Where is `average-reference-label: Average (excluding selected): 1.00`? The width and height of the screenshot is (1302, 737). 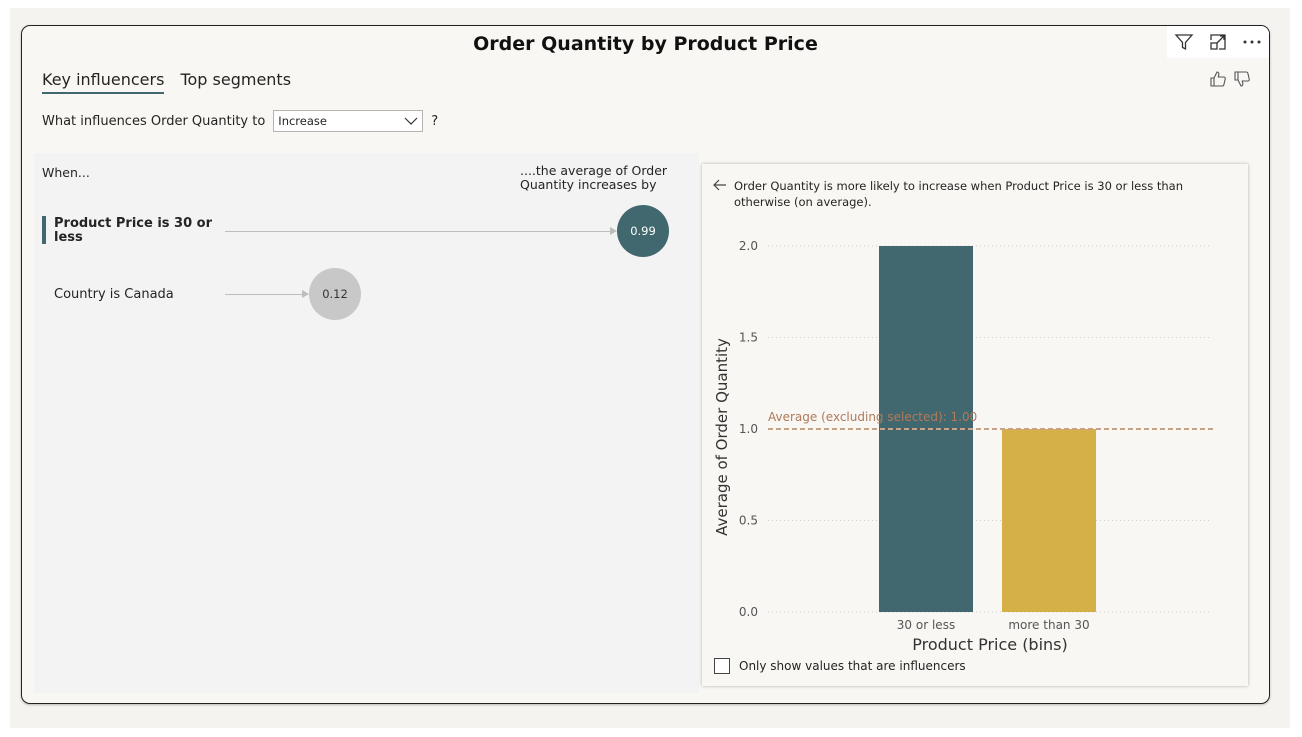 average-reference-label: Average (excluding selected): 1.00 is located at coordinates (872, 417).